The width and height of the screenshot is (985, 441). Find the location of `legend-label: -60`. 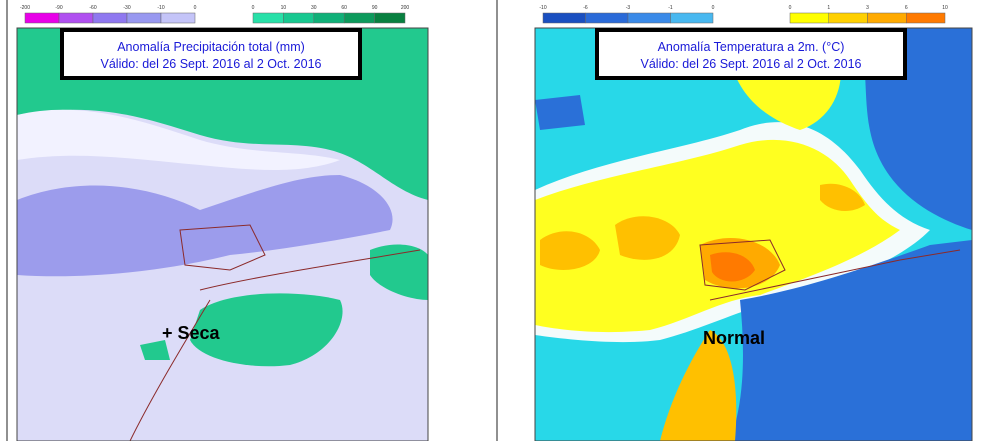

legend-label: -60 is located at coordinates (92, 8).